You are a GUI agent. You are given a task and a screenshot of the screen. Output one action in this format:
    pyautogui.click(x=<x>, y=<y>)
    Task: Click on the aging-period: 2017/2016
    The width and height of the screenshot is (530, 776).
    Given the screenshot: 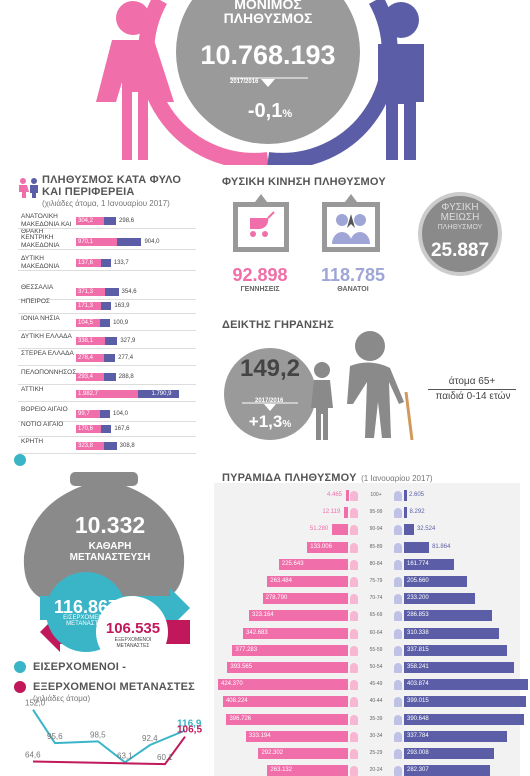 What is the action you would take?
    pyautogui.click(x=269, y=401)
    